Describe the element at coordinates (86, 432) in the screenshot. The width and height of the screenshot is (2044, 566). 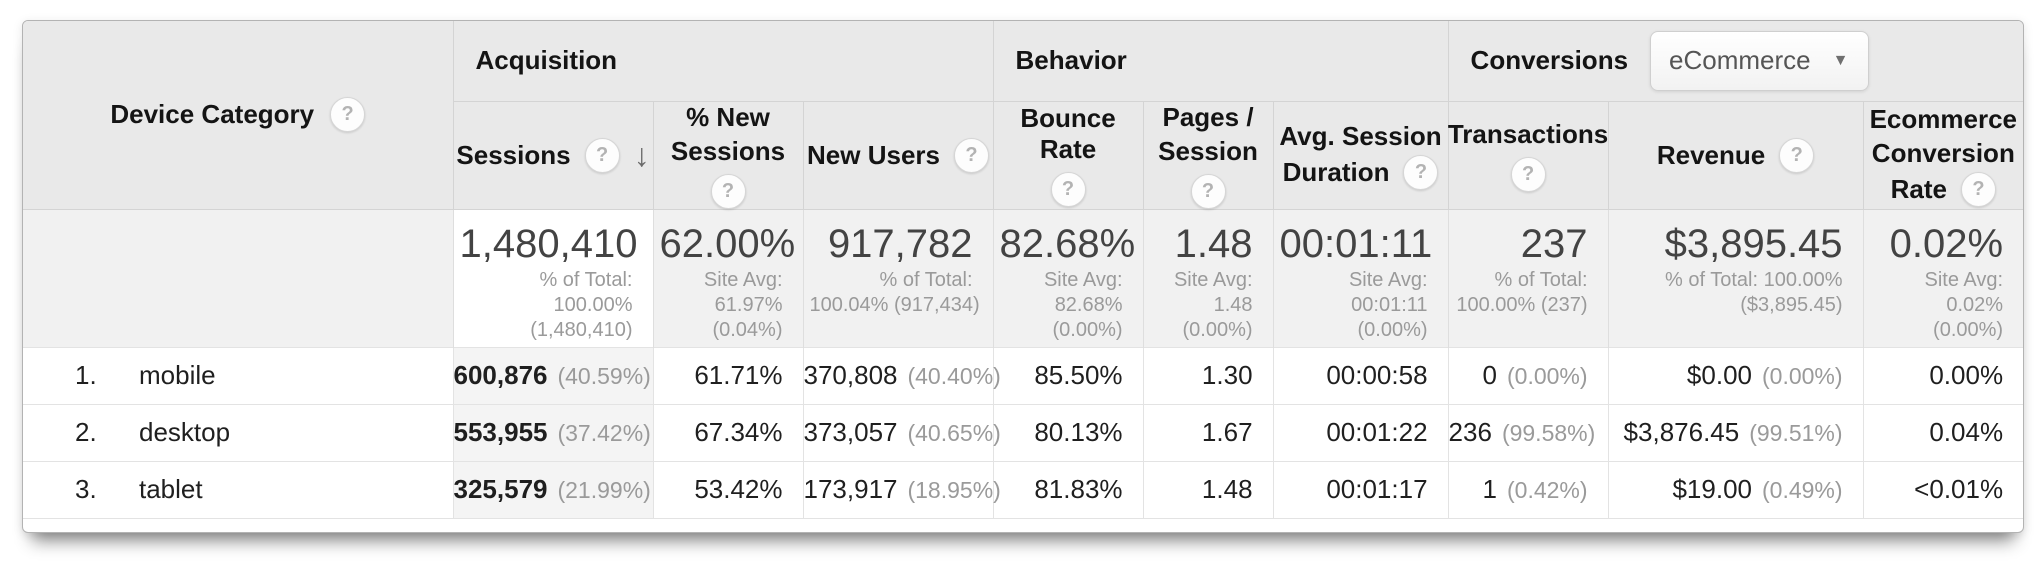
I see `row-index: 2.` at that location.